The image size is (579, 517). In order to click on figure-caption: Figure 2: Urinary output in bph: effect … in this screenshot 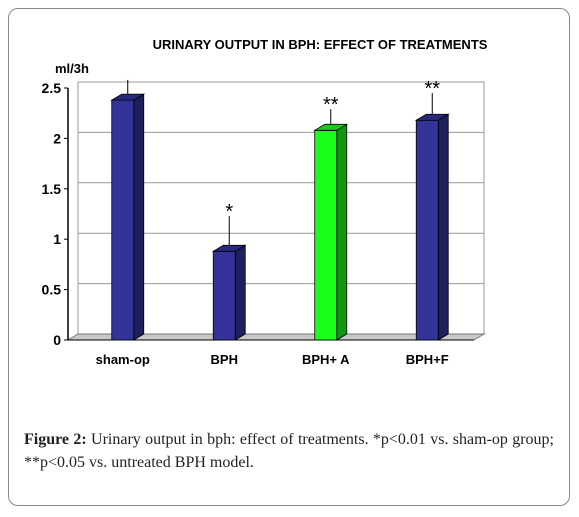, I will do `click(289, 451)`.